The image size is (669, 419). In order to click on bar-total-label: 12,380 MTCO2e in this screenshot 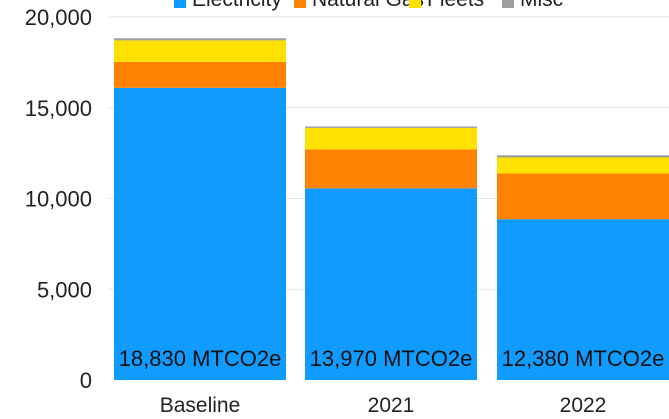, I will do `click(583, 358)`.